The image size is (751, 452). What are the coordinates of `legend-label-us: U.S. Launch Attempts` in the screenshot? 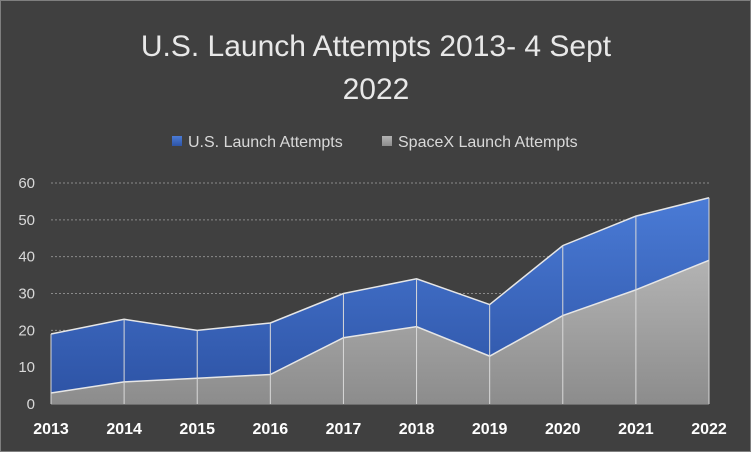 It's located at (265, 142).